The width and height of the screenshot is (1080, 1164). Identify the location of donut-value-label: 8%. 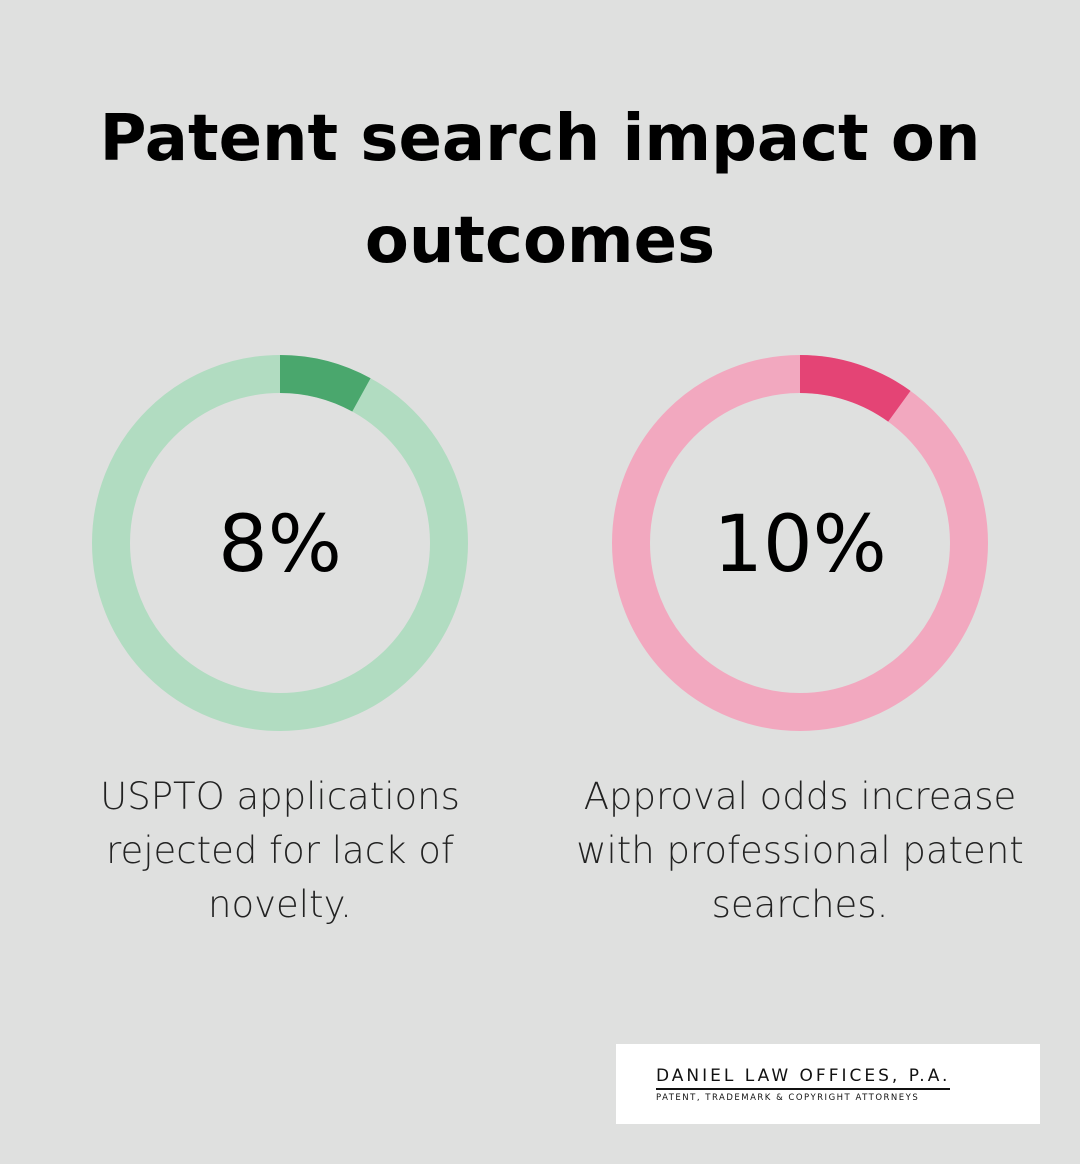
(280, 545).